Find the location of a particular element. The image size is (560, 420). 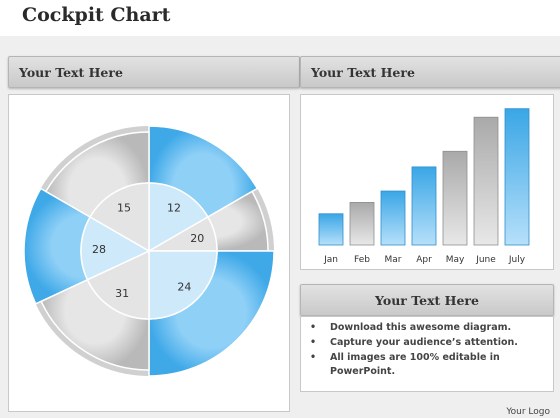

x-tick-label: Apr is located at coordinates (424, 260).